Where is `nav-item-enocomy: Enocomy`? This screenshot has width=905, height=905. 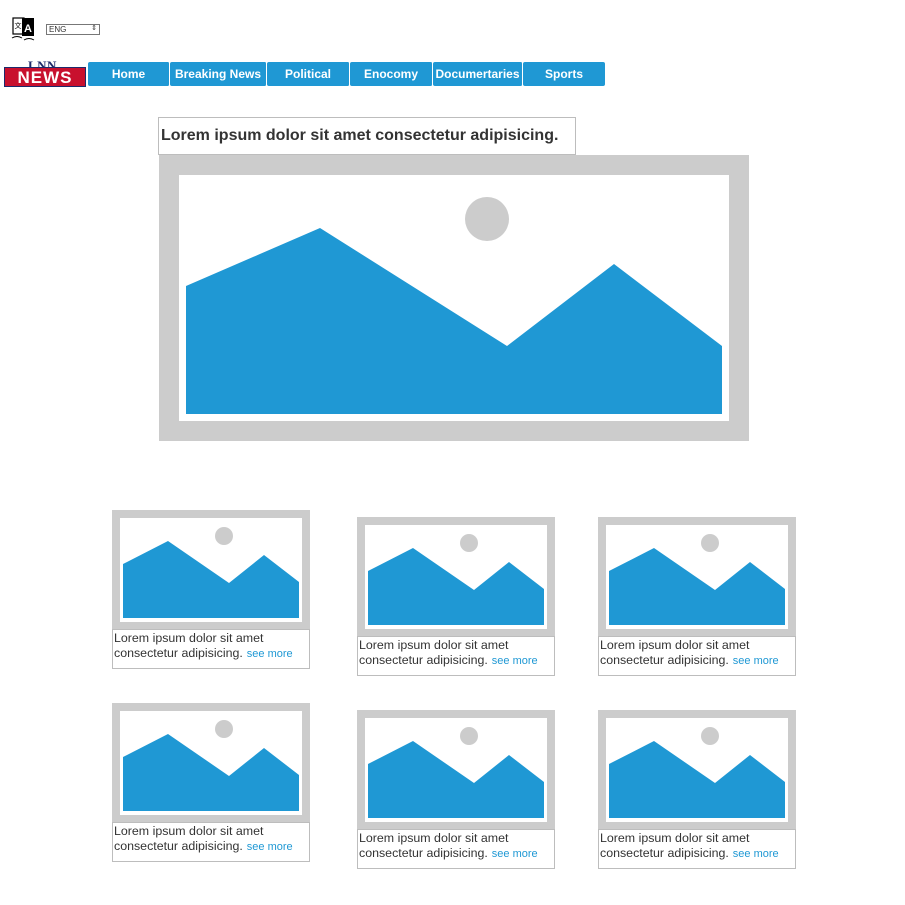
nav-item-enocomy: Enocomy is located at coordinates (391, 74).